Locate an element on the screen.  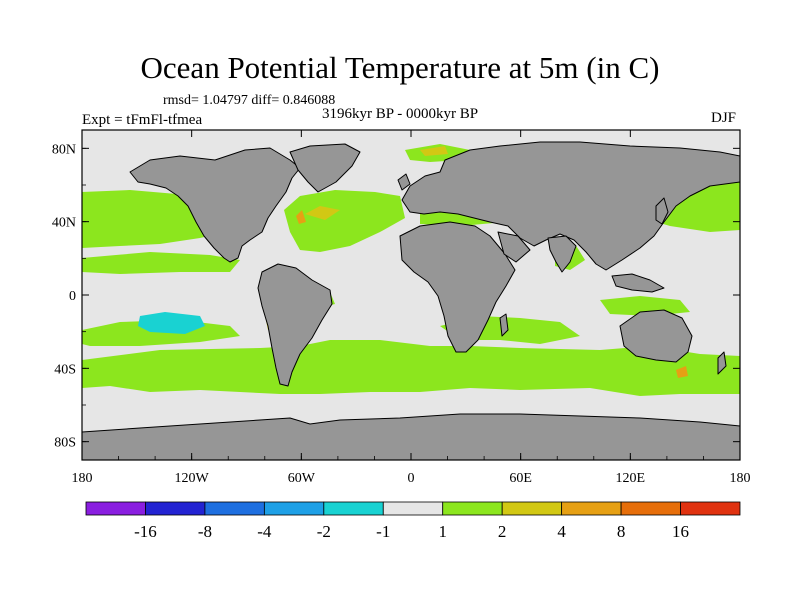
y-tick-label: 40N is located at coordinates (64, 223).